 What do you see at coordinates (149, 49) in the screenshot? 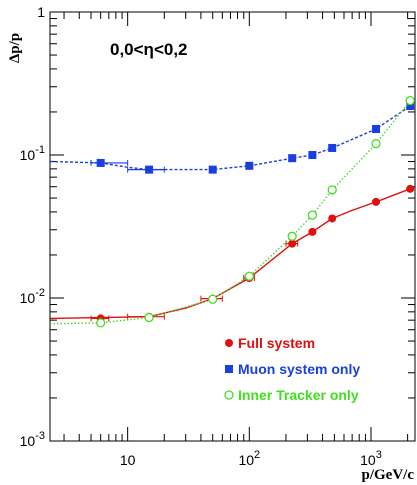
I see `eta-range-annotation: 0,0<η<0,2` at bounding box center [149, 49].